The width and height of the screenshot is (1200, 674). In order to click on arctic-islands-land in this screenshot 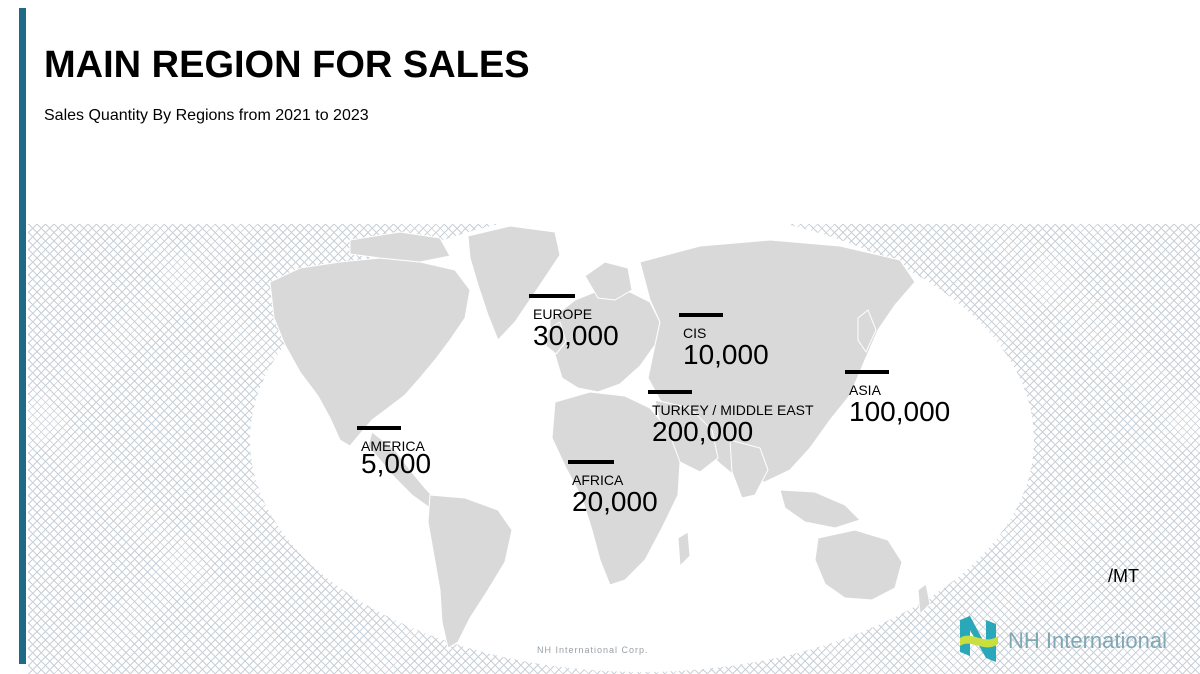, I will do `click(400, 247)`.